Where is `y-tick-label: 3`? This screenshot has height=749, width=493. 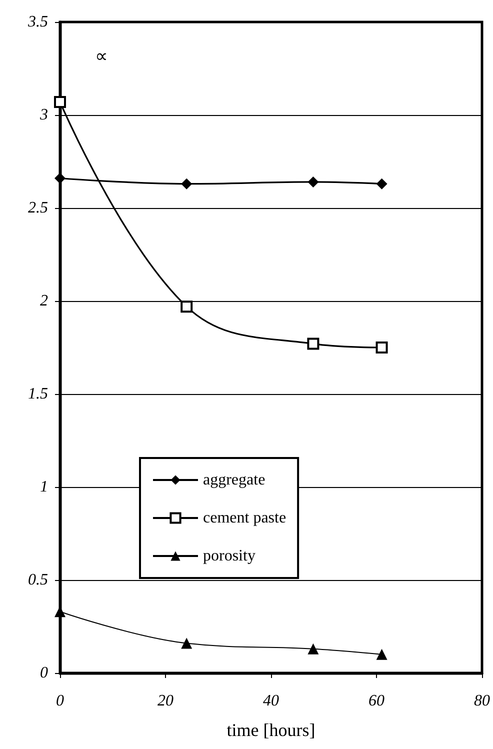 y-tick-label: 3 is located at coordinates (43, 115).